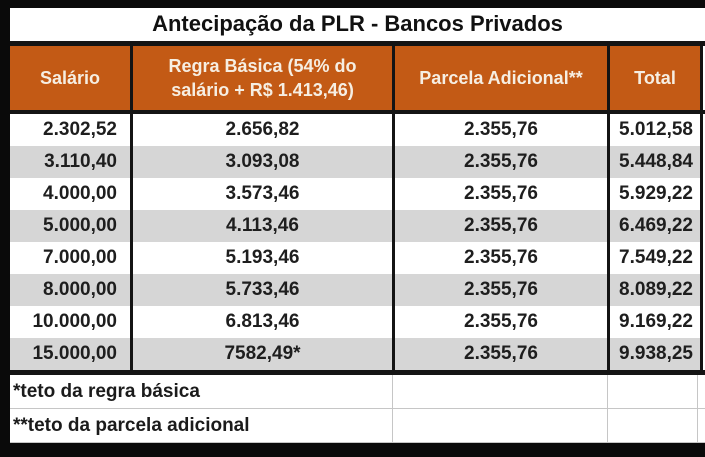 The height and width of the screenshot is (457, 705). Describe the element at coordinates (261, 290) in the screenshot. I see `cell-regra-basica: 5.733,46` at that location.